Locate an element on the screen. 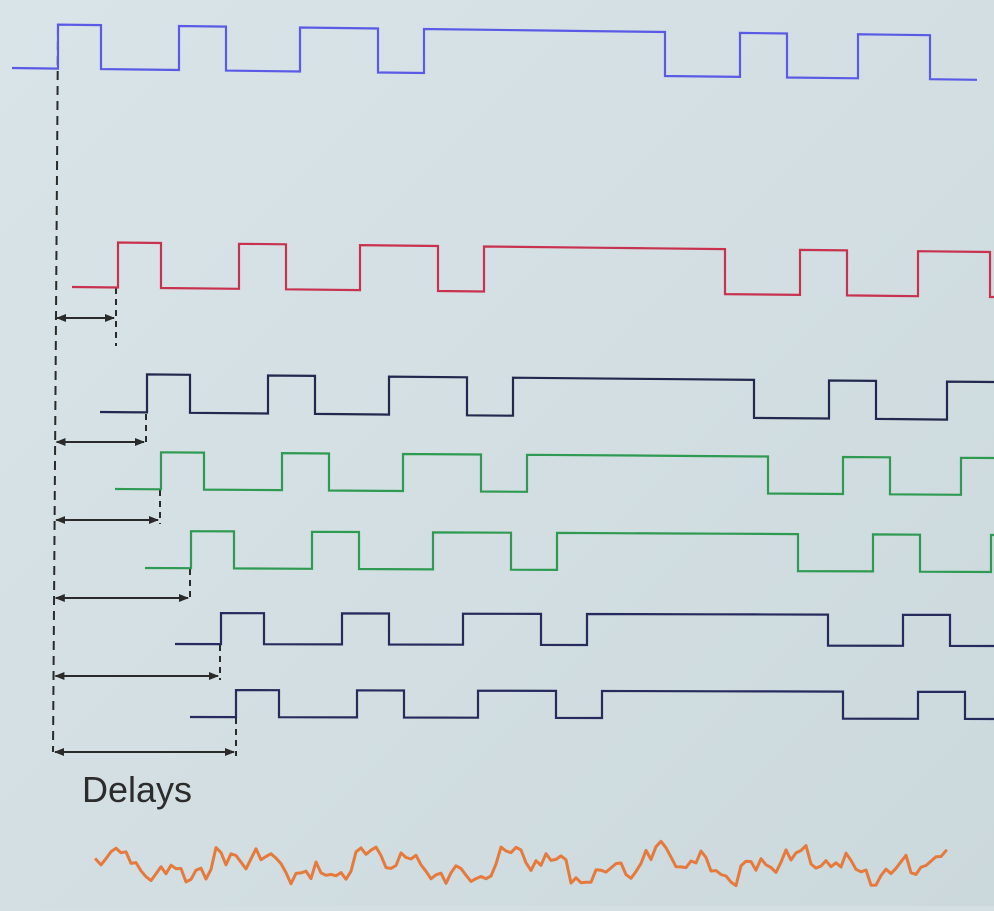 This screenshot has height=911, width=994. delayed-signal-1-trace is located at coordinates (532, 270).